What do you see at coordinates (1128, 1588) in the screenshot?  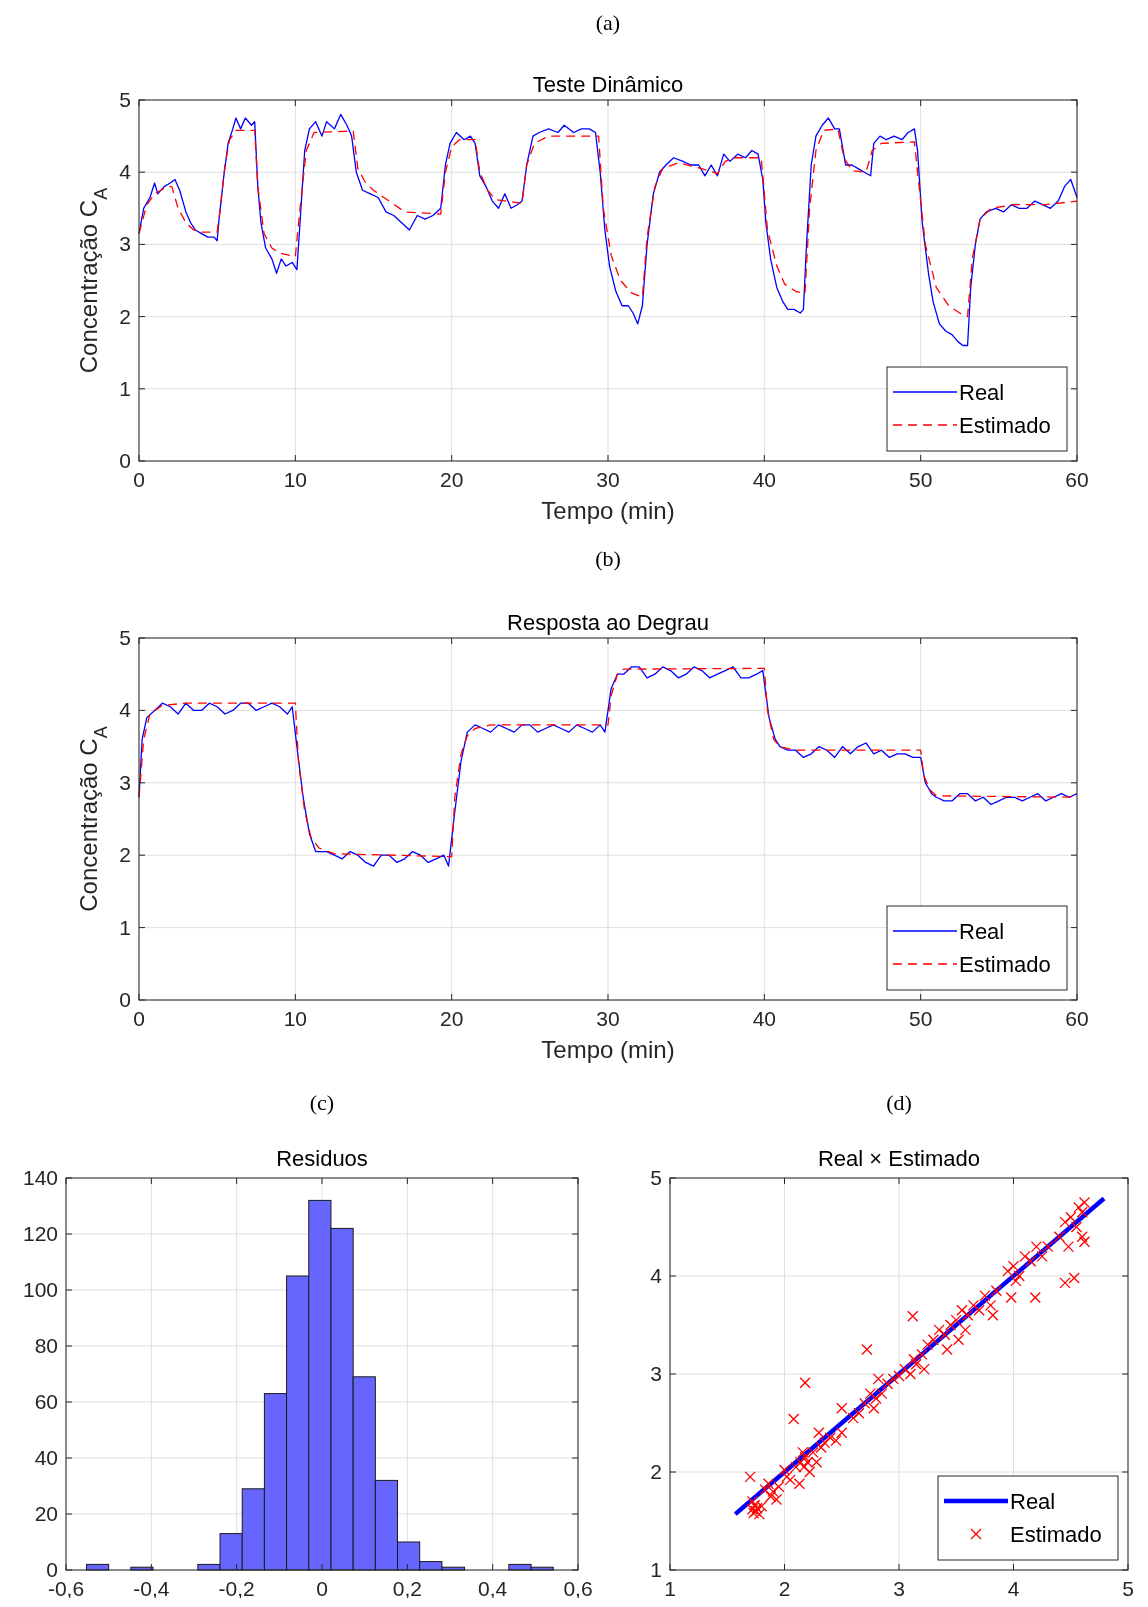 I see `x-tick-label: 5` at bounding box center [1128, 1588].